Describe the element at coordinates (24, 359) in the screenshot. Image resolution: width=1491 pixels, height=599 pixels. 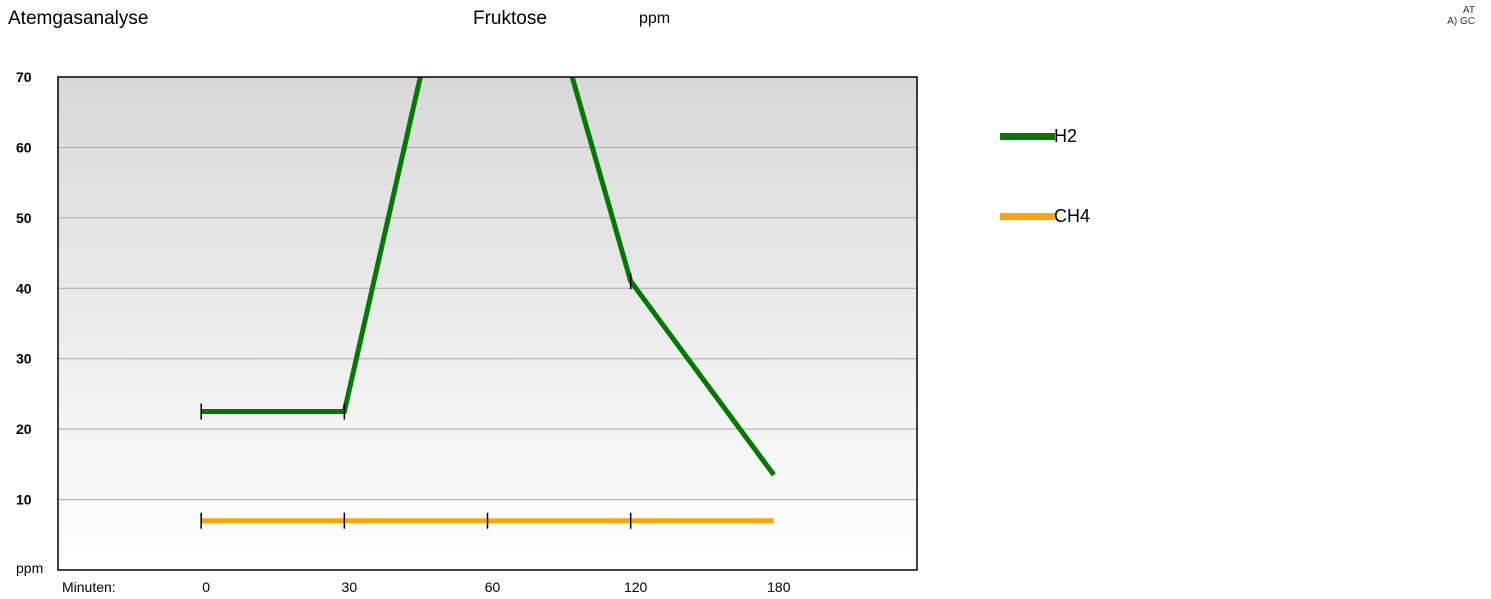
I see `y-tick-label: 30` at that location.